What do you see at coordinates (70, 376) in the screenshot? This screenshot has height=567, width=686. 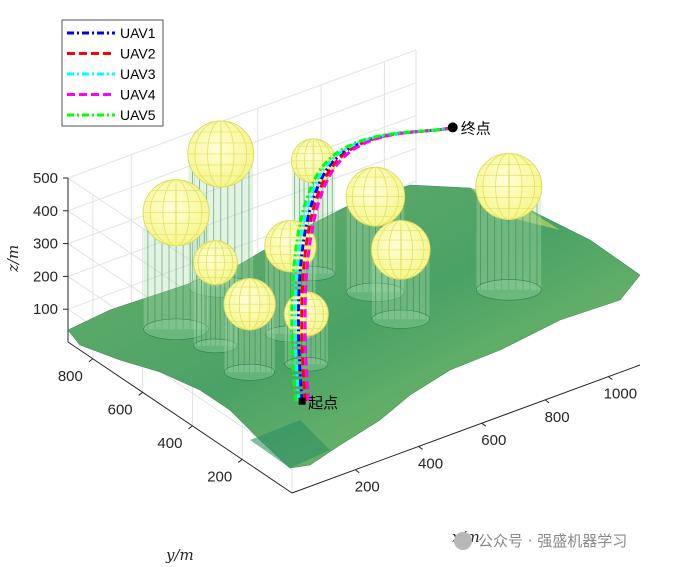 I see `y-tick-label: 800` at bounding box center [70, 376].